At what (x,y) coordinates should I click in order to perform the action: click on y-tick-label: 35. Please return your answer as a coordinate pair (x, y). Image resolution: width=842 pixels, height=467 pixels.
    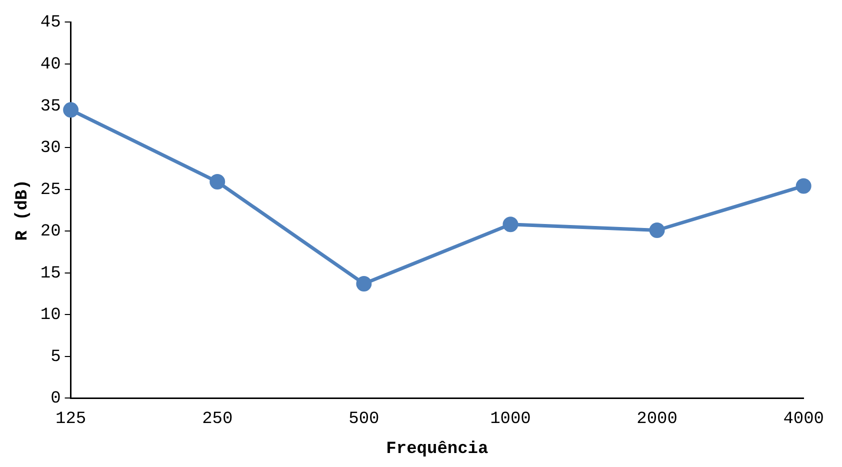
    Looking at the image, I should click on (50, 106).